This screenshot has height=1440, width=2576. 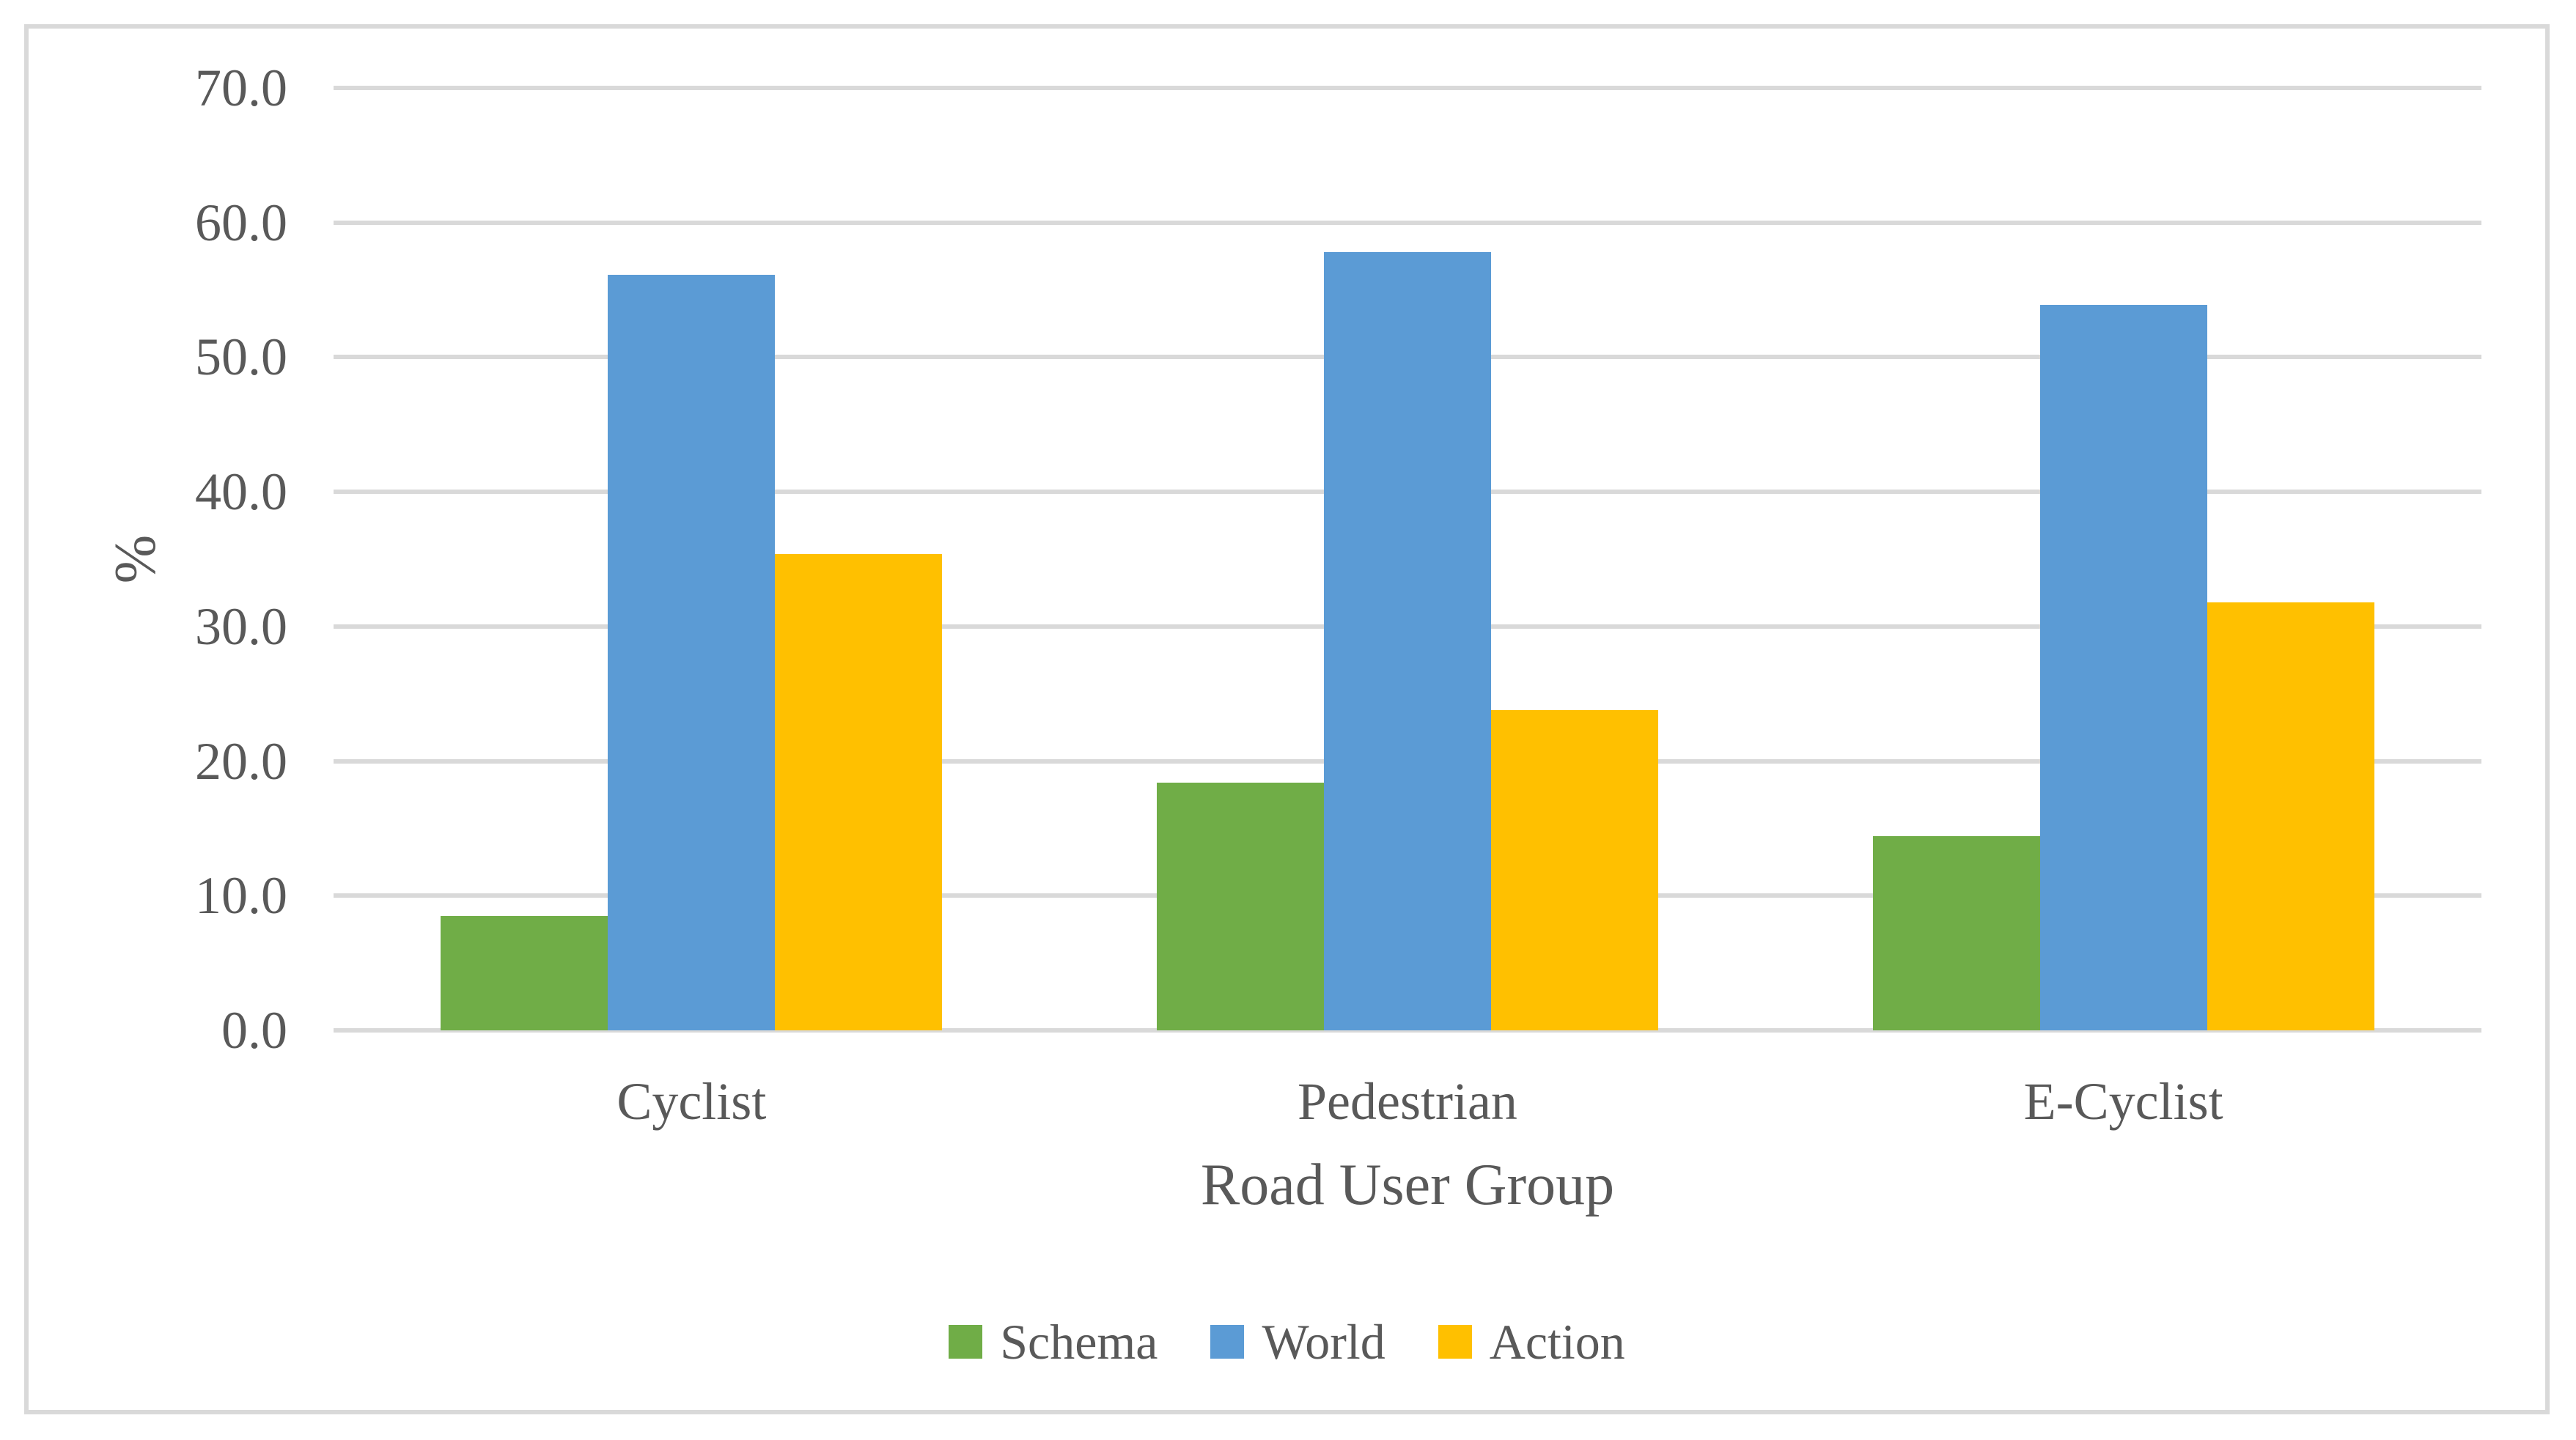 I want to click on y-axis-title: %, so click(x=135, y=559).